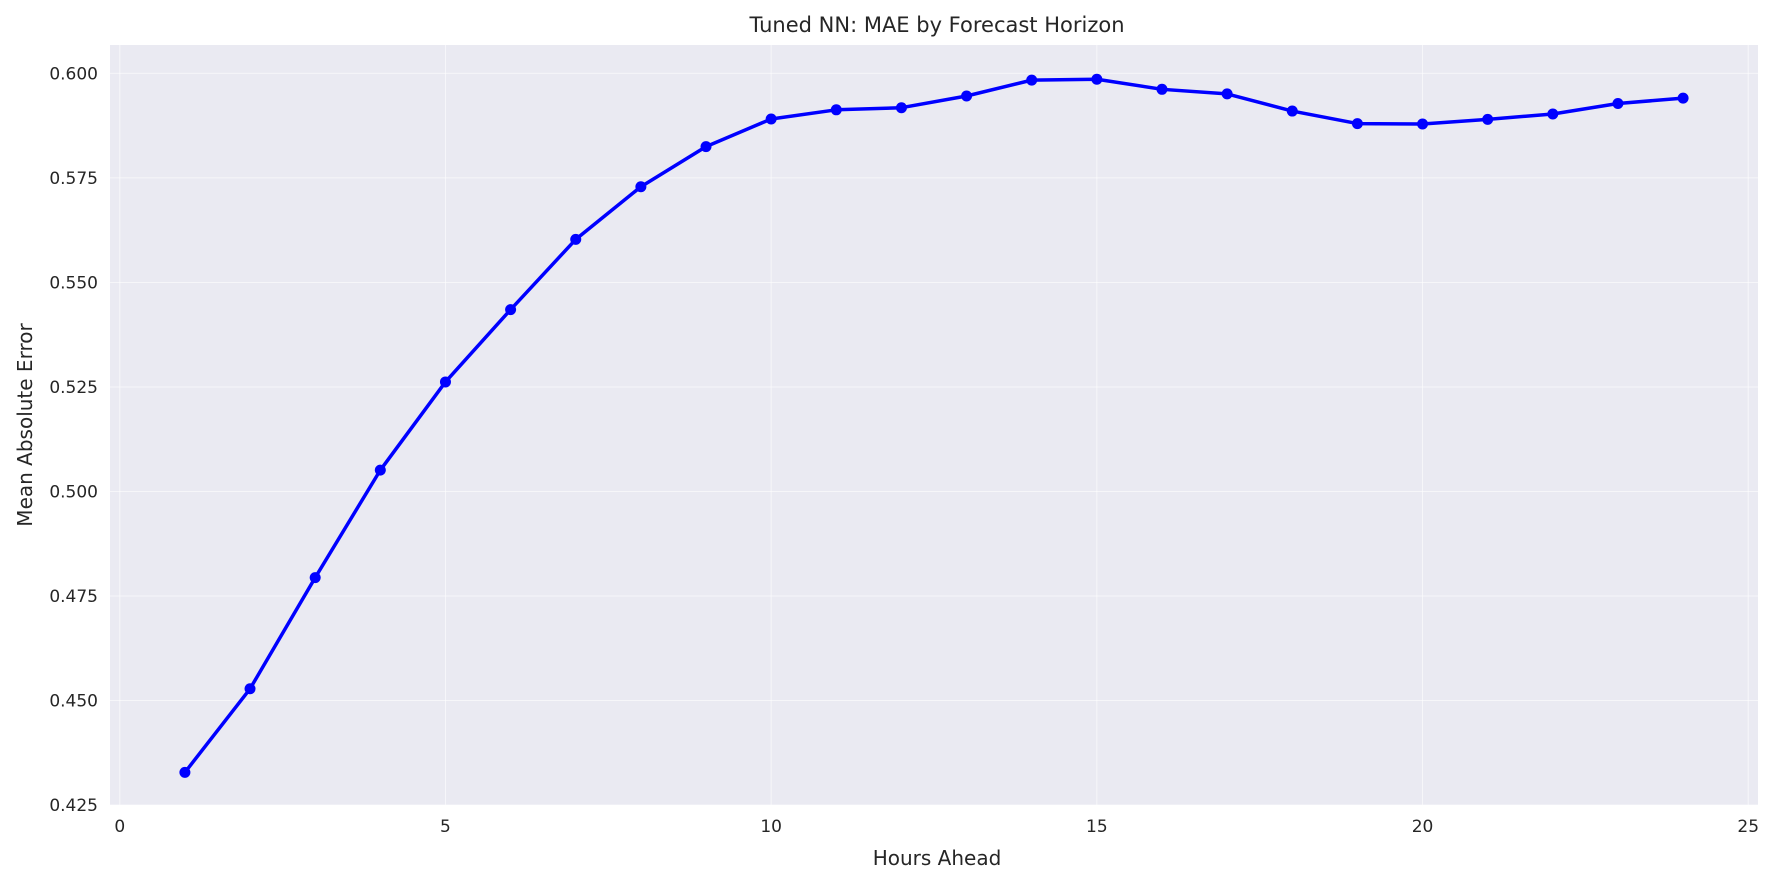 The width and height of the screenshot is (1781, 882). I want to click on x-tick-label: 20, so click(1423, 827).